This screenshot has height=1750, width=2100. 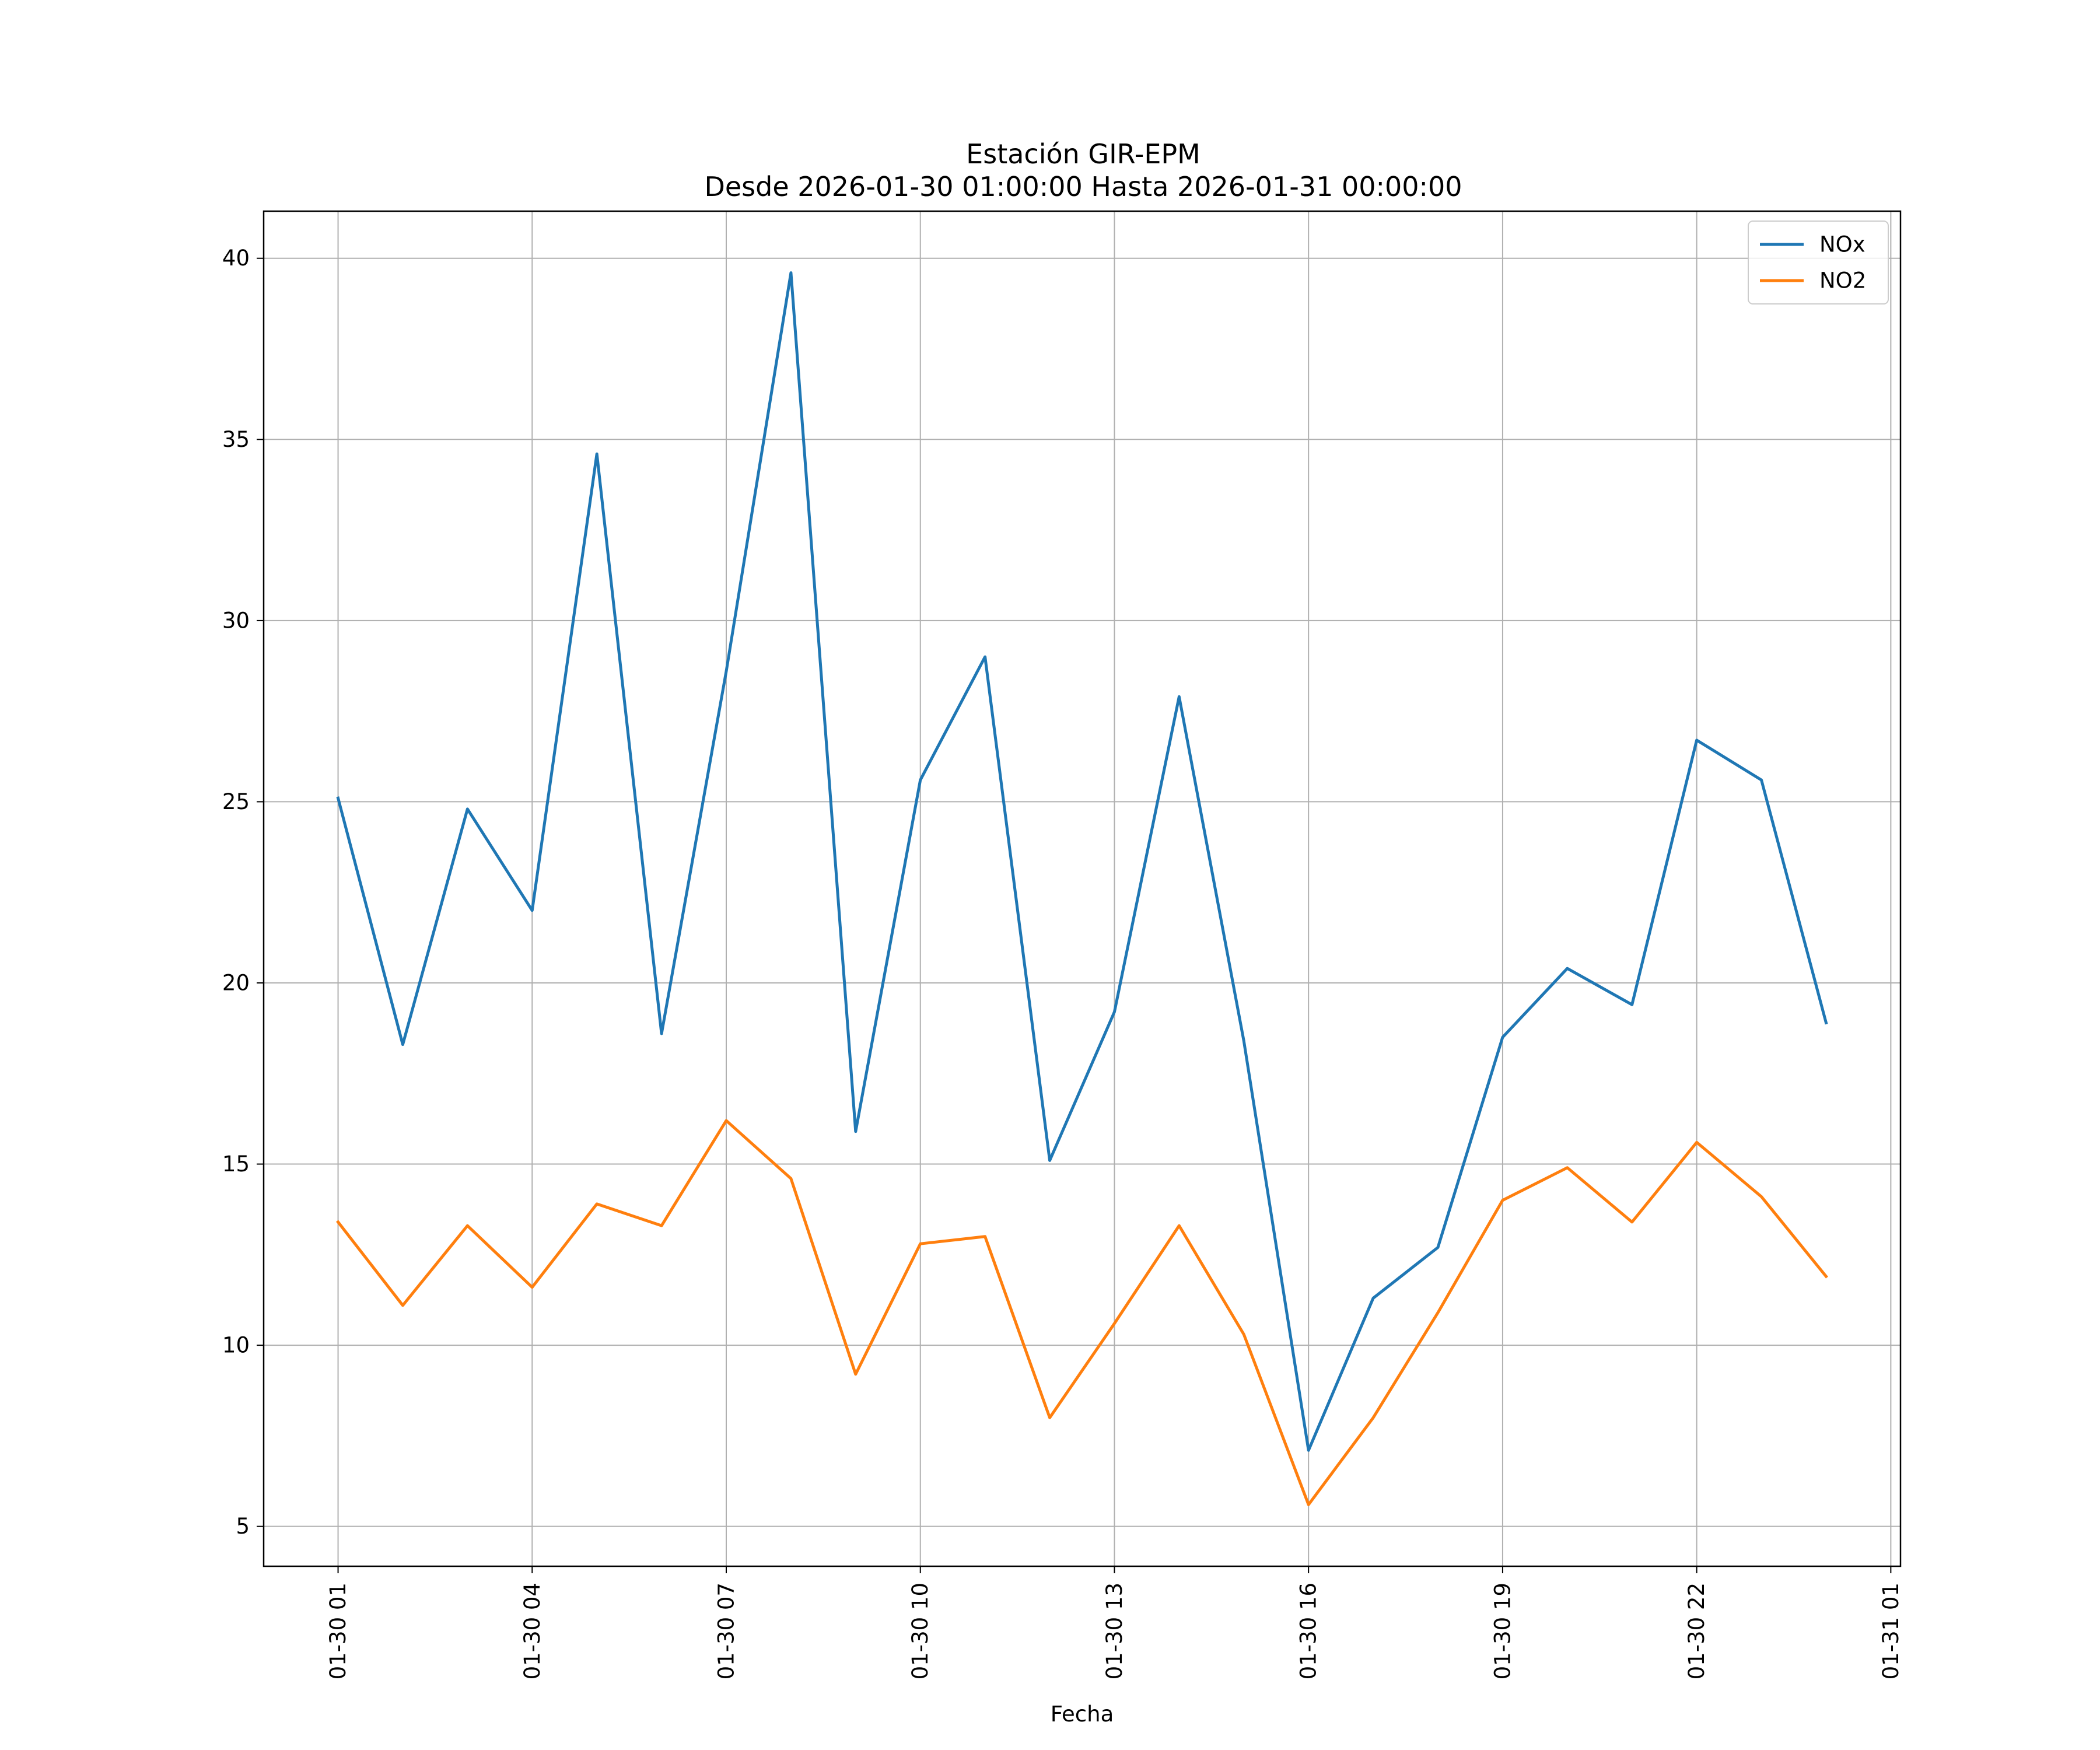 I want to click on x-tick-label: 01-30 16, so click(x=1308, y=1631).